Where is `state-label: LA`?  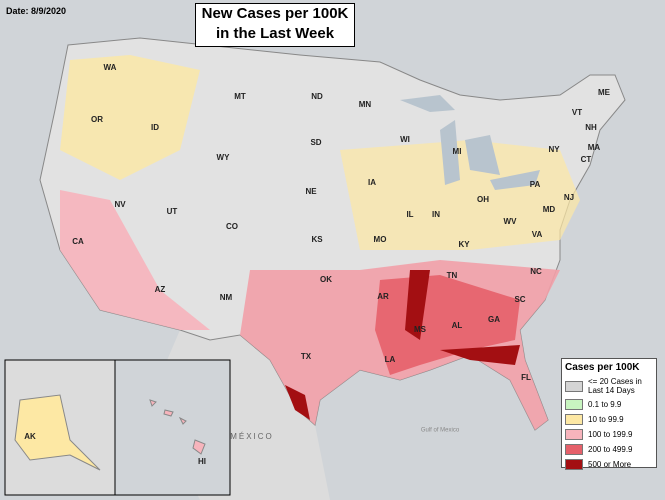 state-label: LA is located at coordinates (390, 359).